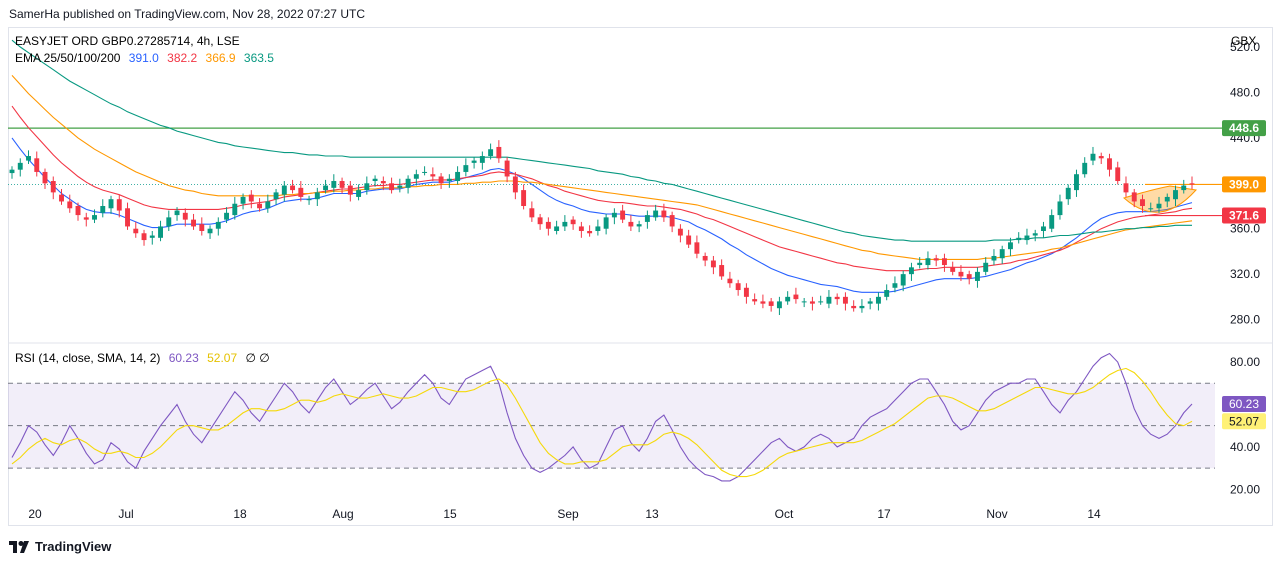  Describe the element at coordinates (611, 425) in the screenshot. I see `rsi-band` at that location.